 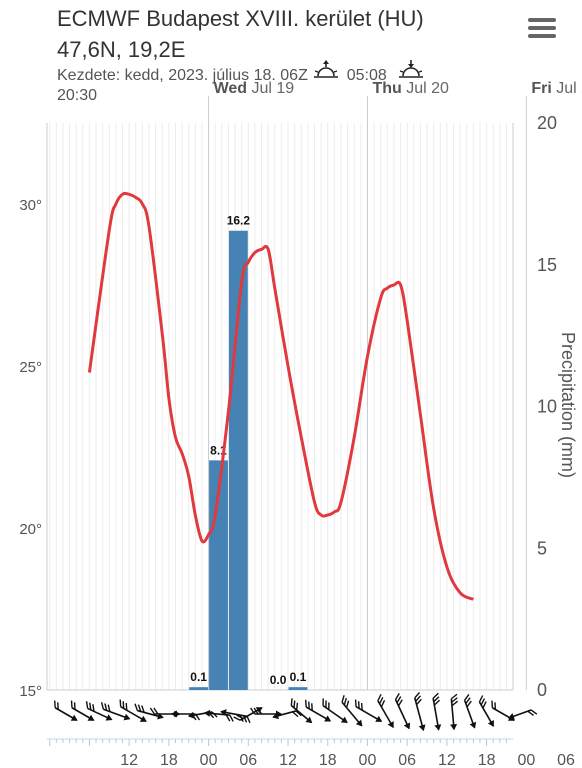 What do you see at coordinates (30, 691) in the screenshot?
I see `temperature-tick-label: 15°` at bounding box center [30, 691].